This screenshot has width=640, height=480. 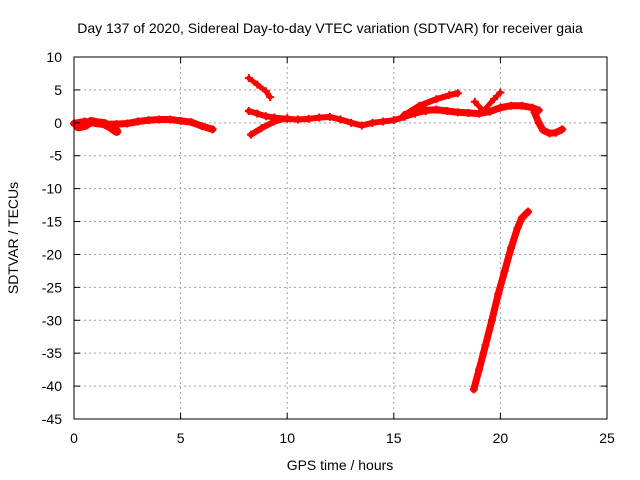 What do you see at coordinates (74, 438) in the screenshot?
I see `x-tick-label: 0` at bounding box center [74, 438].